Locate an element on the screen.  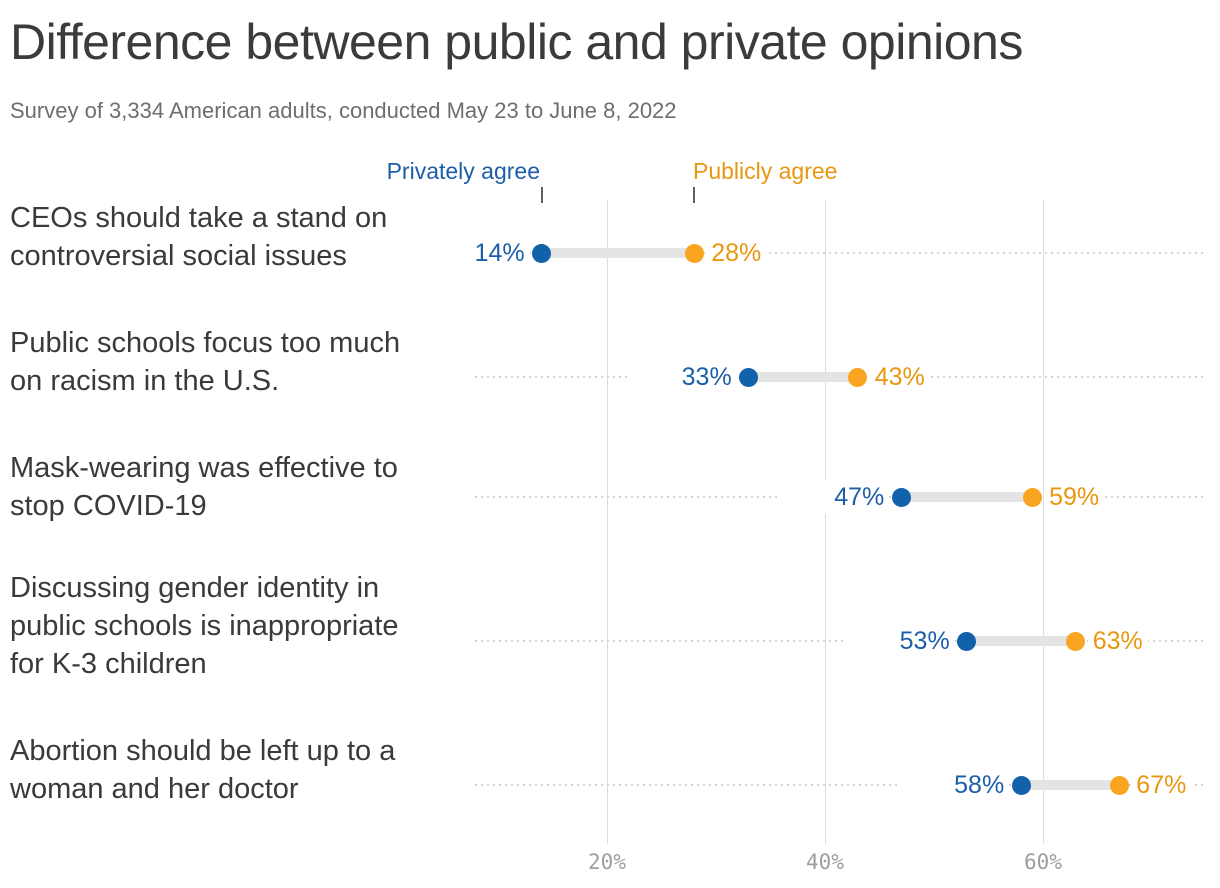
privately-agree-value-label: 47% is located at coordinates (834, 497).